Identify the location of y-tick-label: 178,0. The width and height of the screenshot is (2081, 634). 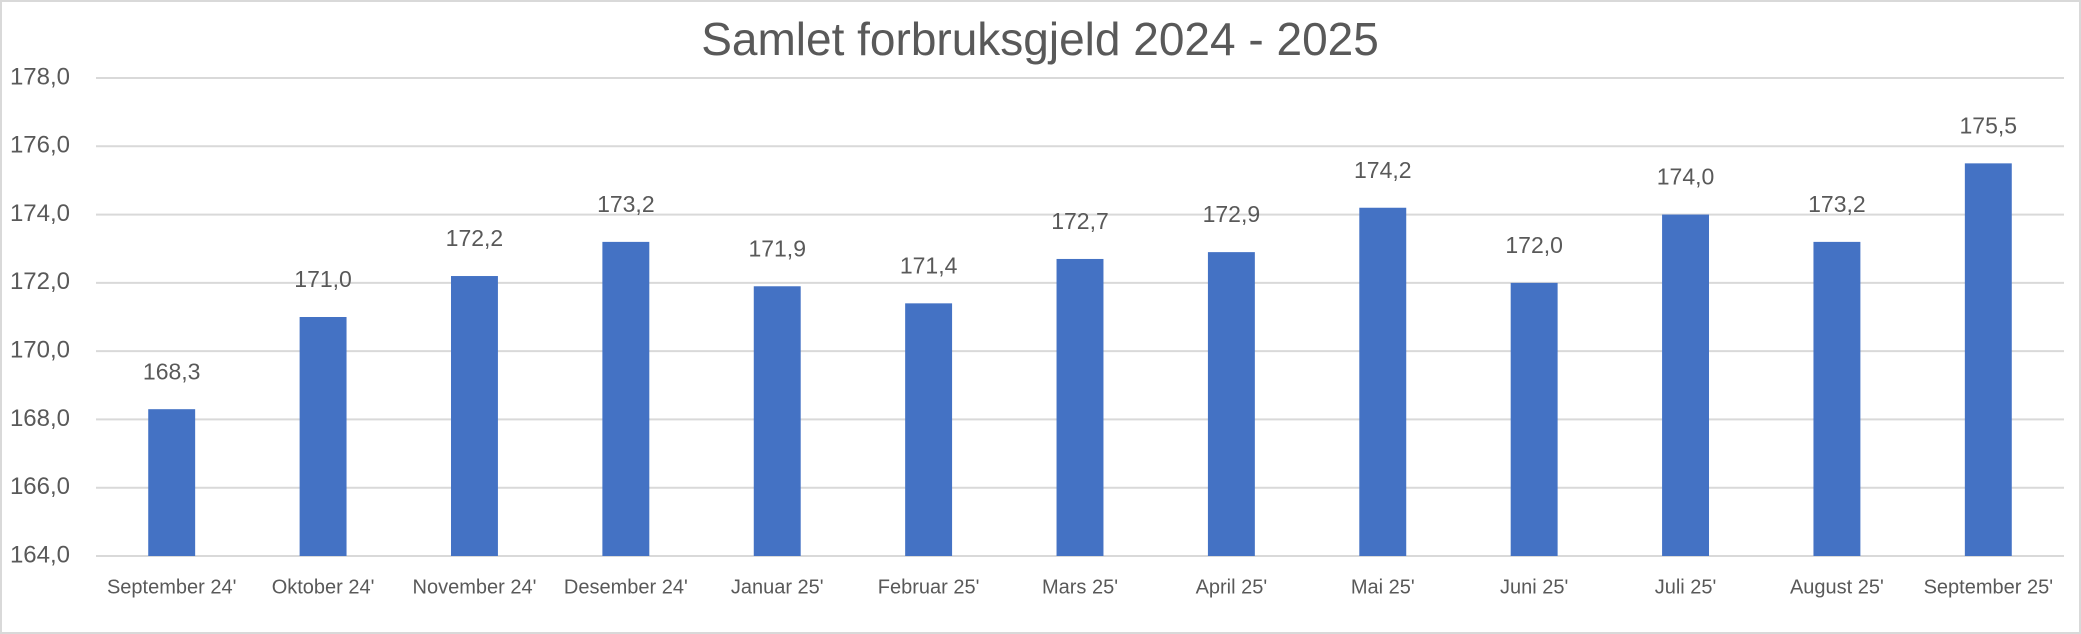
(40, 76).